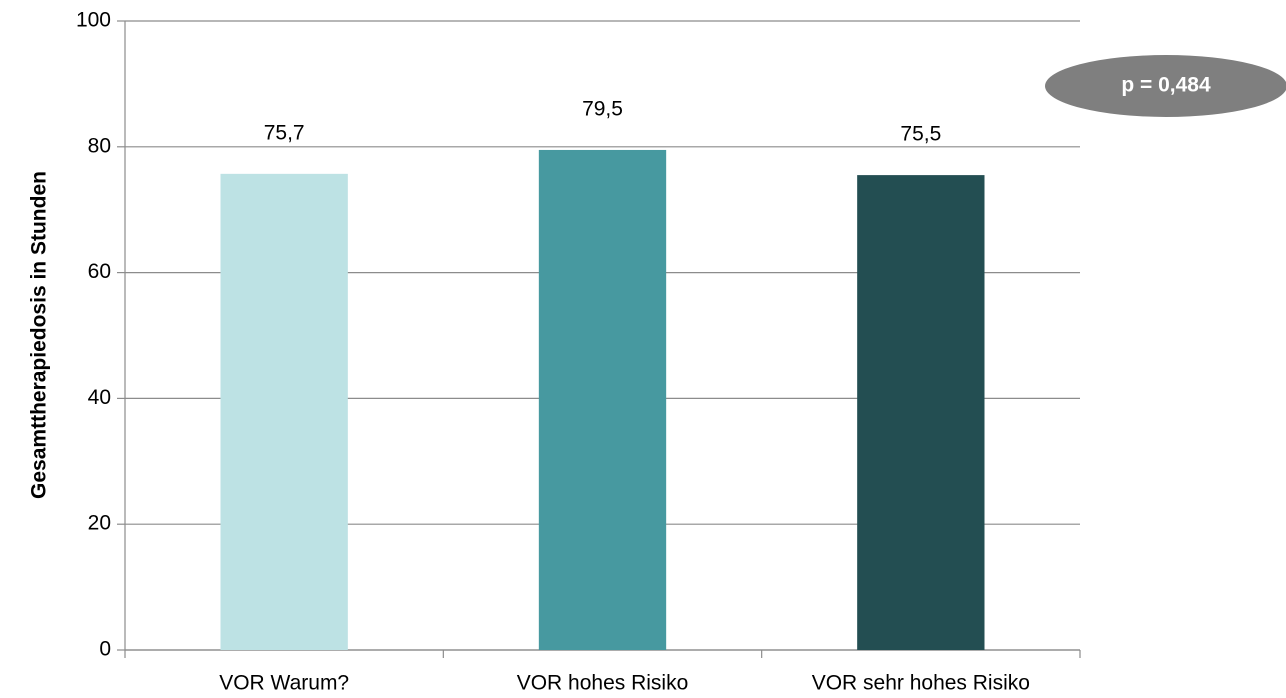 The width and height of the screenshot is (1286, 698). What do you see at coordinates (105, 649) in the screenshot?
I see `y-tick-label: 0` at bounding box center [105, 649].